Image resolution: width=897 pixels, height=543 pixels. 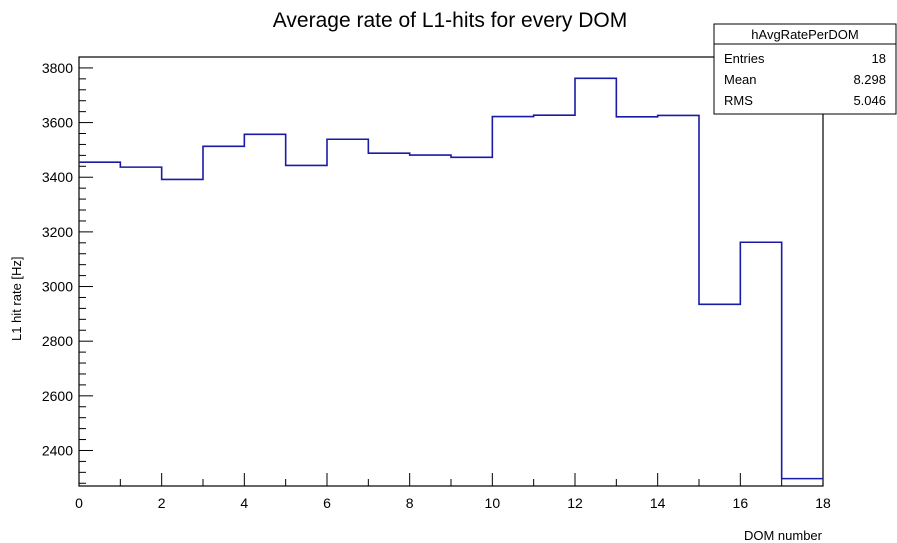 What do you see at coordinates (804, 34) in the screenshot?
I see `stats-box-name: hAvgRatePerDOM` at bounding box center [804, 34].